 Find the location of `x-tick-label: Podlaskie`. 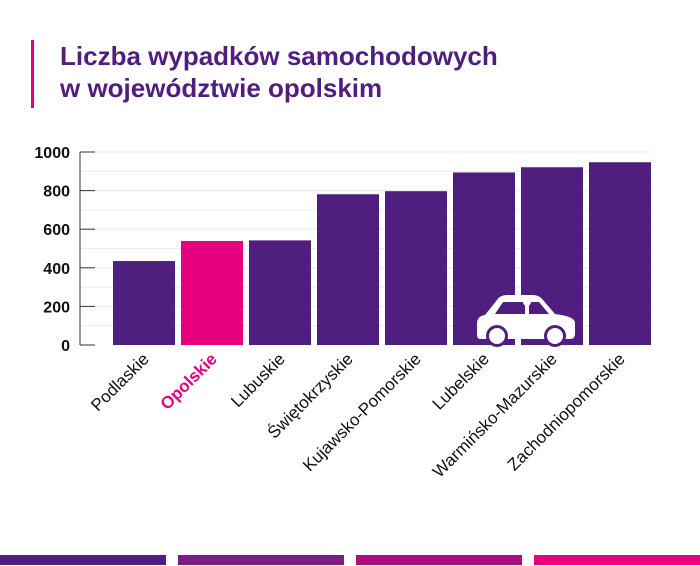

x-tick-label: Podlaskie is located at coordinates (120, 382).